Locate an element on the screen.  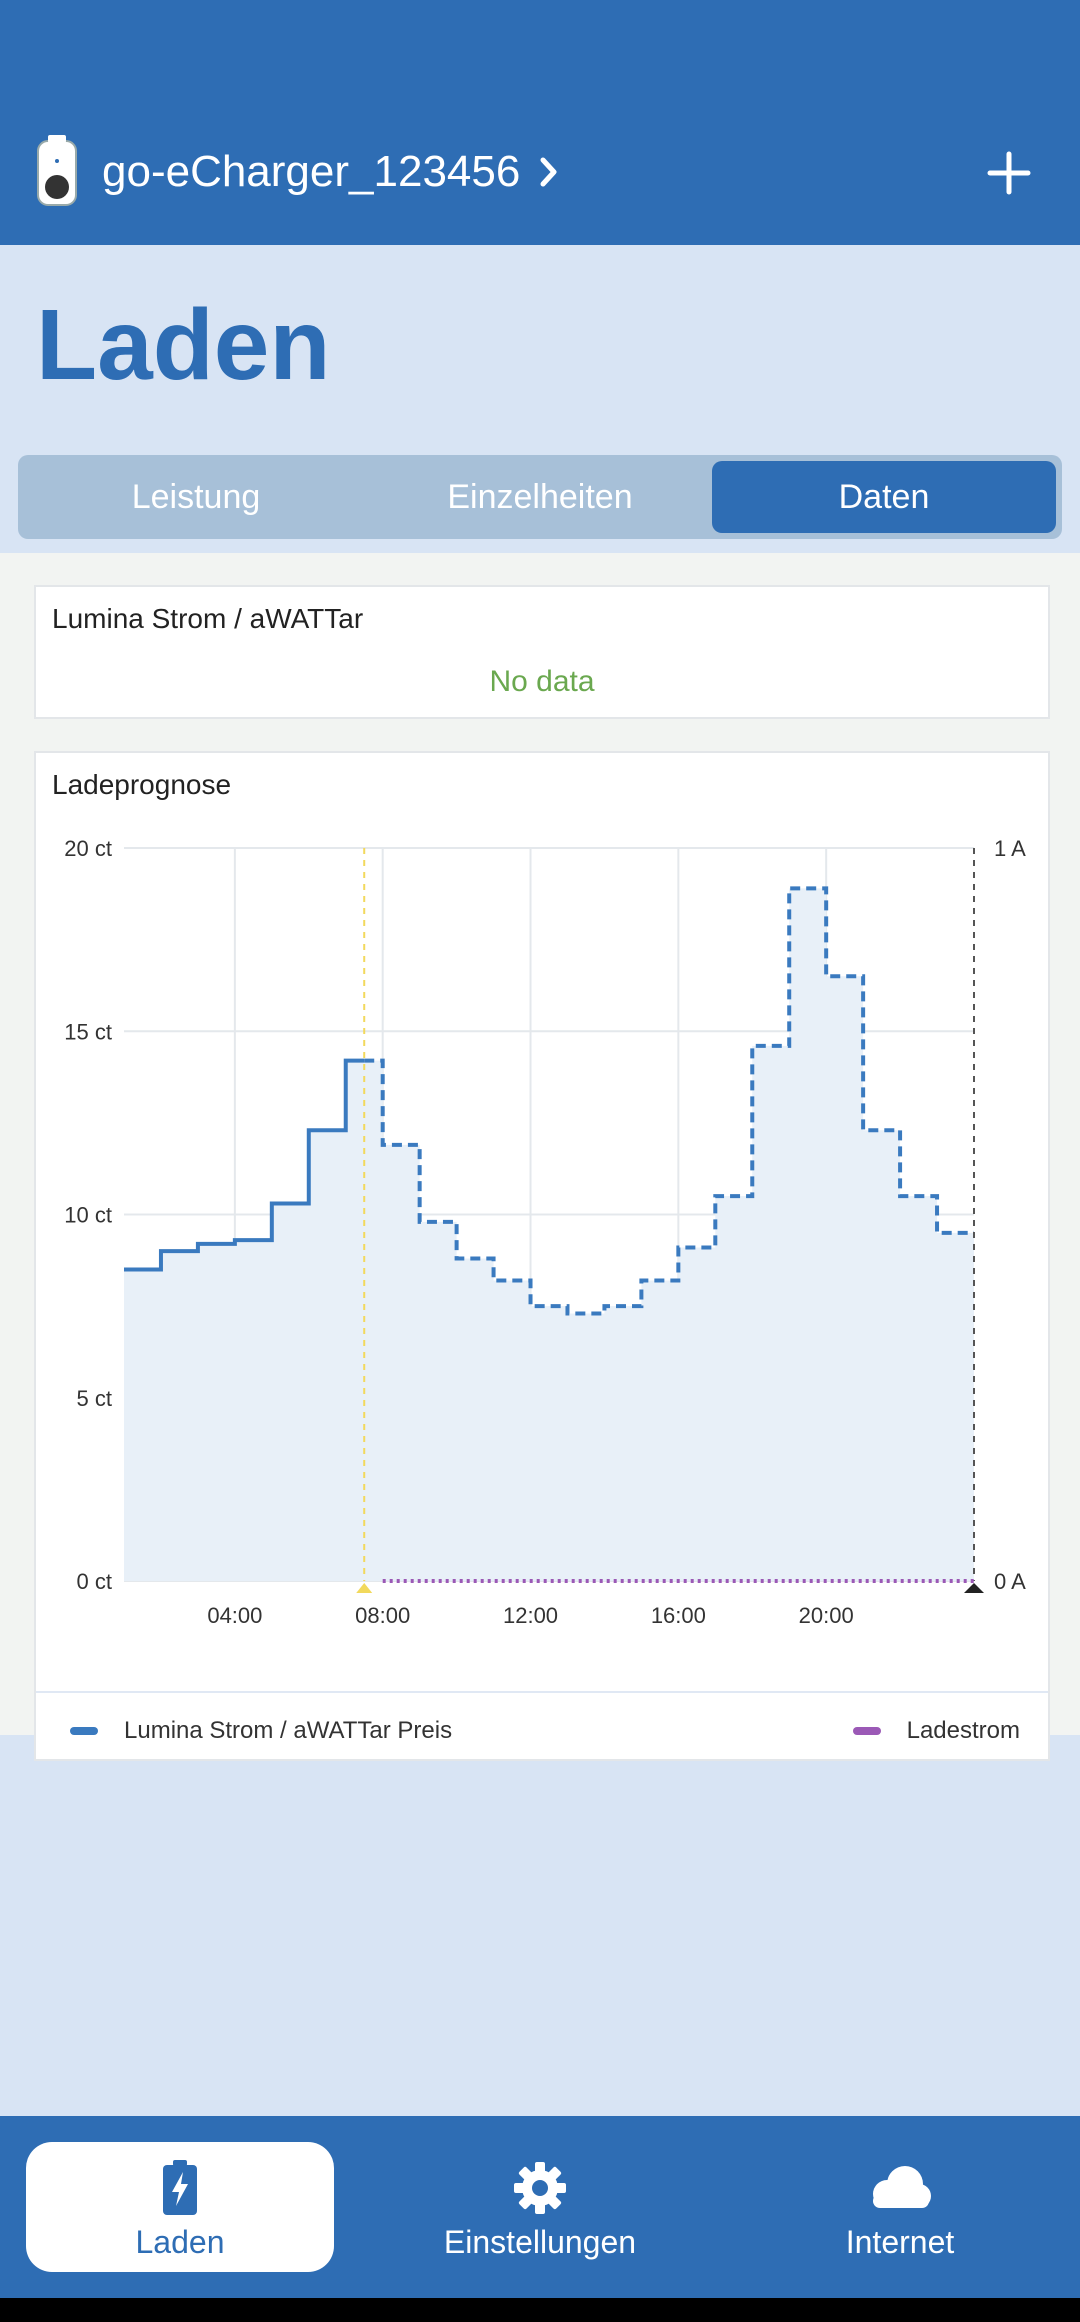
y-tick-label: 5 ct is located at coordinates (94, 1398).